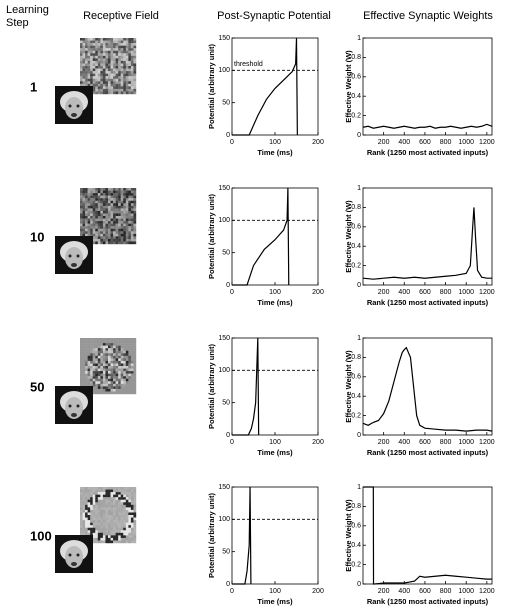 The height and width of the screenshot is (615, 507). Describe the element at coordinates (425, 442) in the screenshot. I see `x-tick-label: 600` at that location.